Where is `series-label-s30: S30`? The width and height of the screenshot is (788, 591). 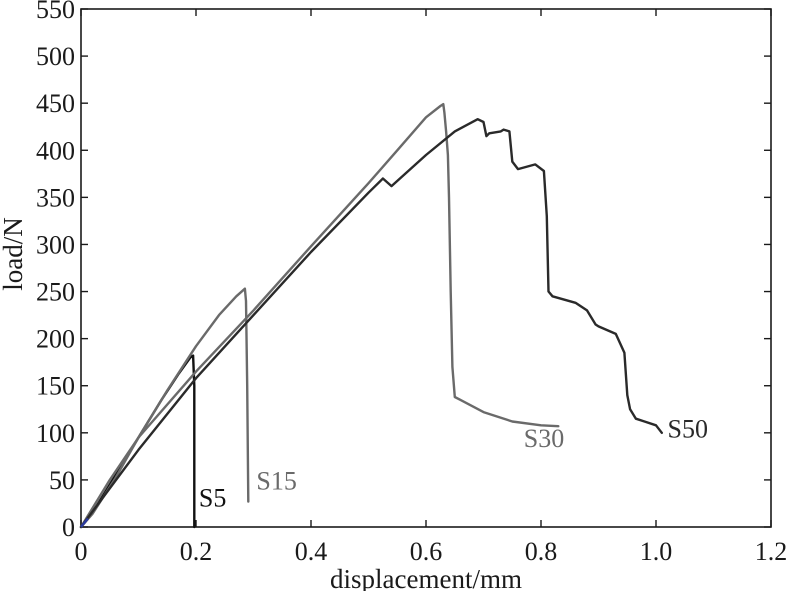
series-label-s30: S30 is located at coordinates (544, 438).